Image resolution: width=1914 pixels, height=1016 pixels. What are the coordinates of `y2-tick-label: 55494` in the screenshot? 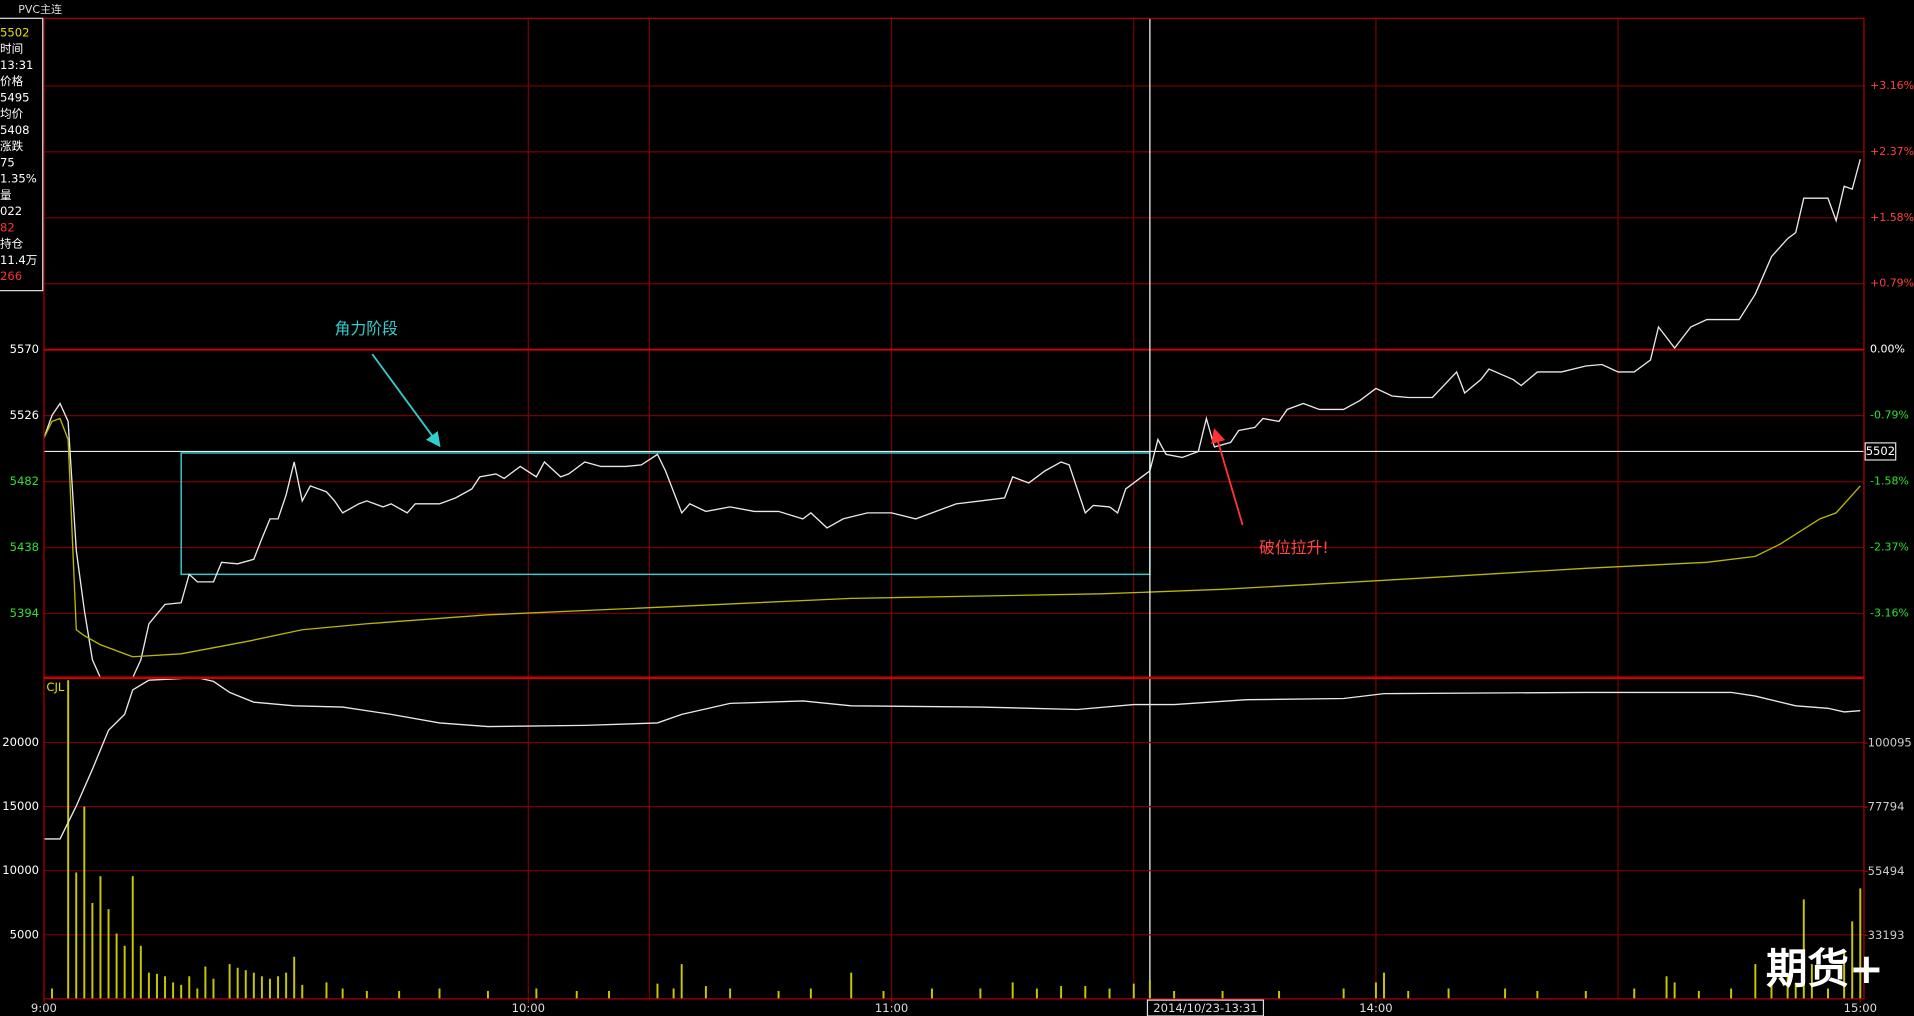 It's located at (1886, 871).